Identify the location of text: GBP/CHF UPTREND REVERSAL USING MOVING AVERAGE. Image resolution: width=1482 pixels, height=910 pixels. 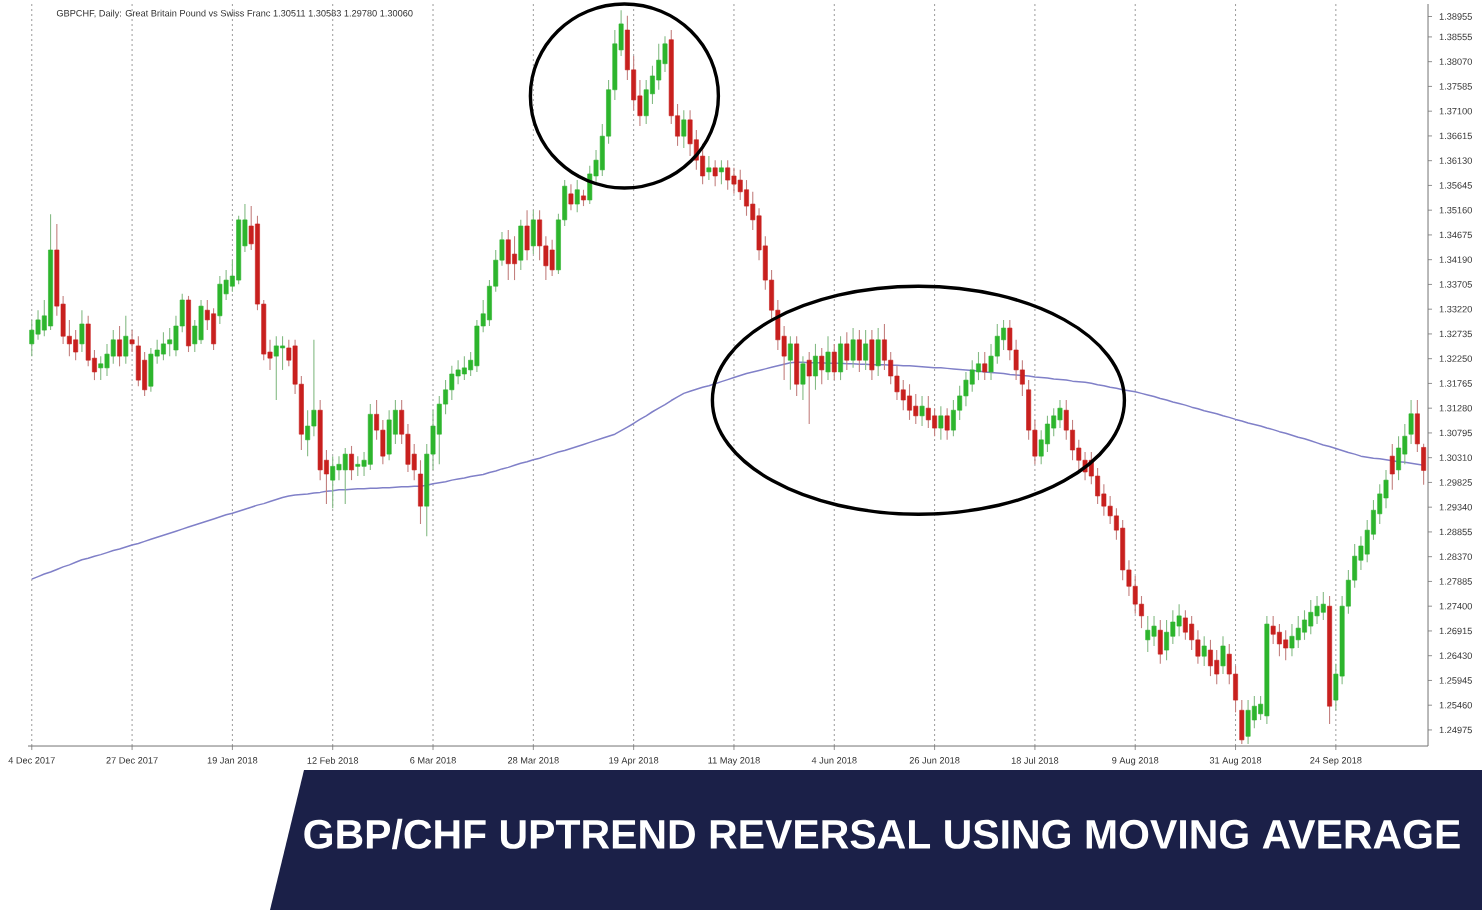
(882, 834).